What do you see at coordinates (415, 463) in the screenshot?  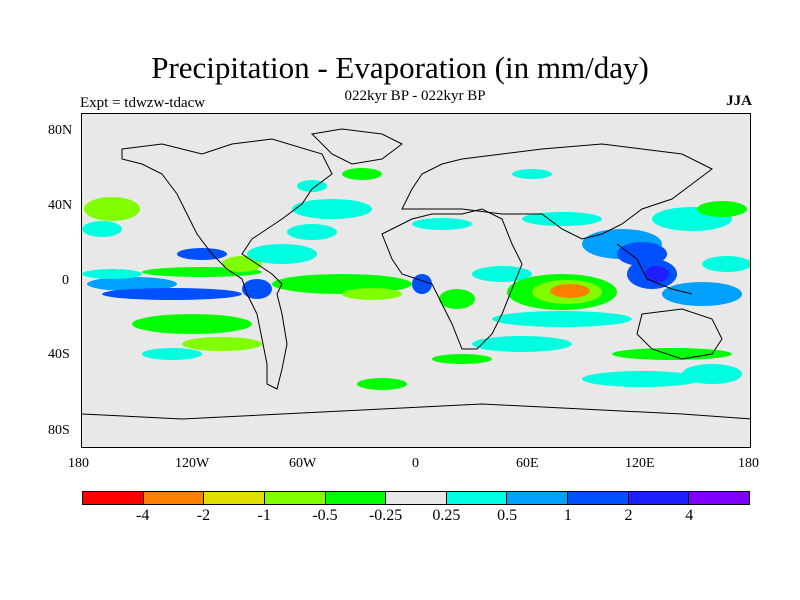 I see `lon-label-0: 0` at bounding box center [415, 463].